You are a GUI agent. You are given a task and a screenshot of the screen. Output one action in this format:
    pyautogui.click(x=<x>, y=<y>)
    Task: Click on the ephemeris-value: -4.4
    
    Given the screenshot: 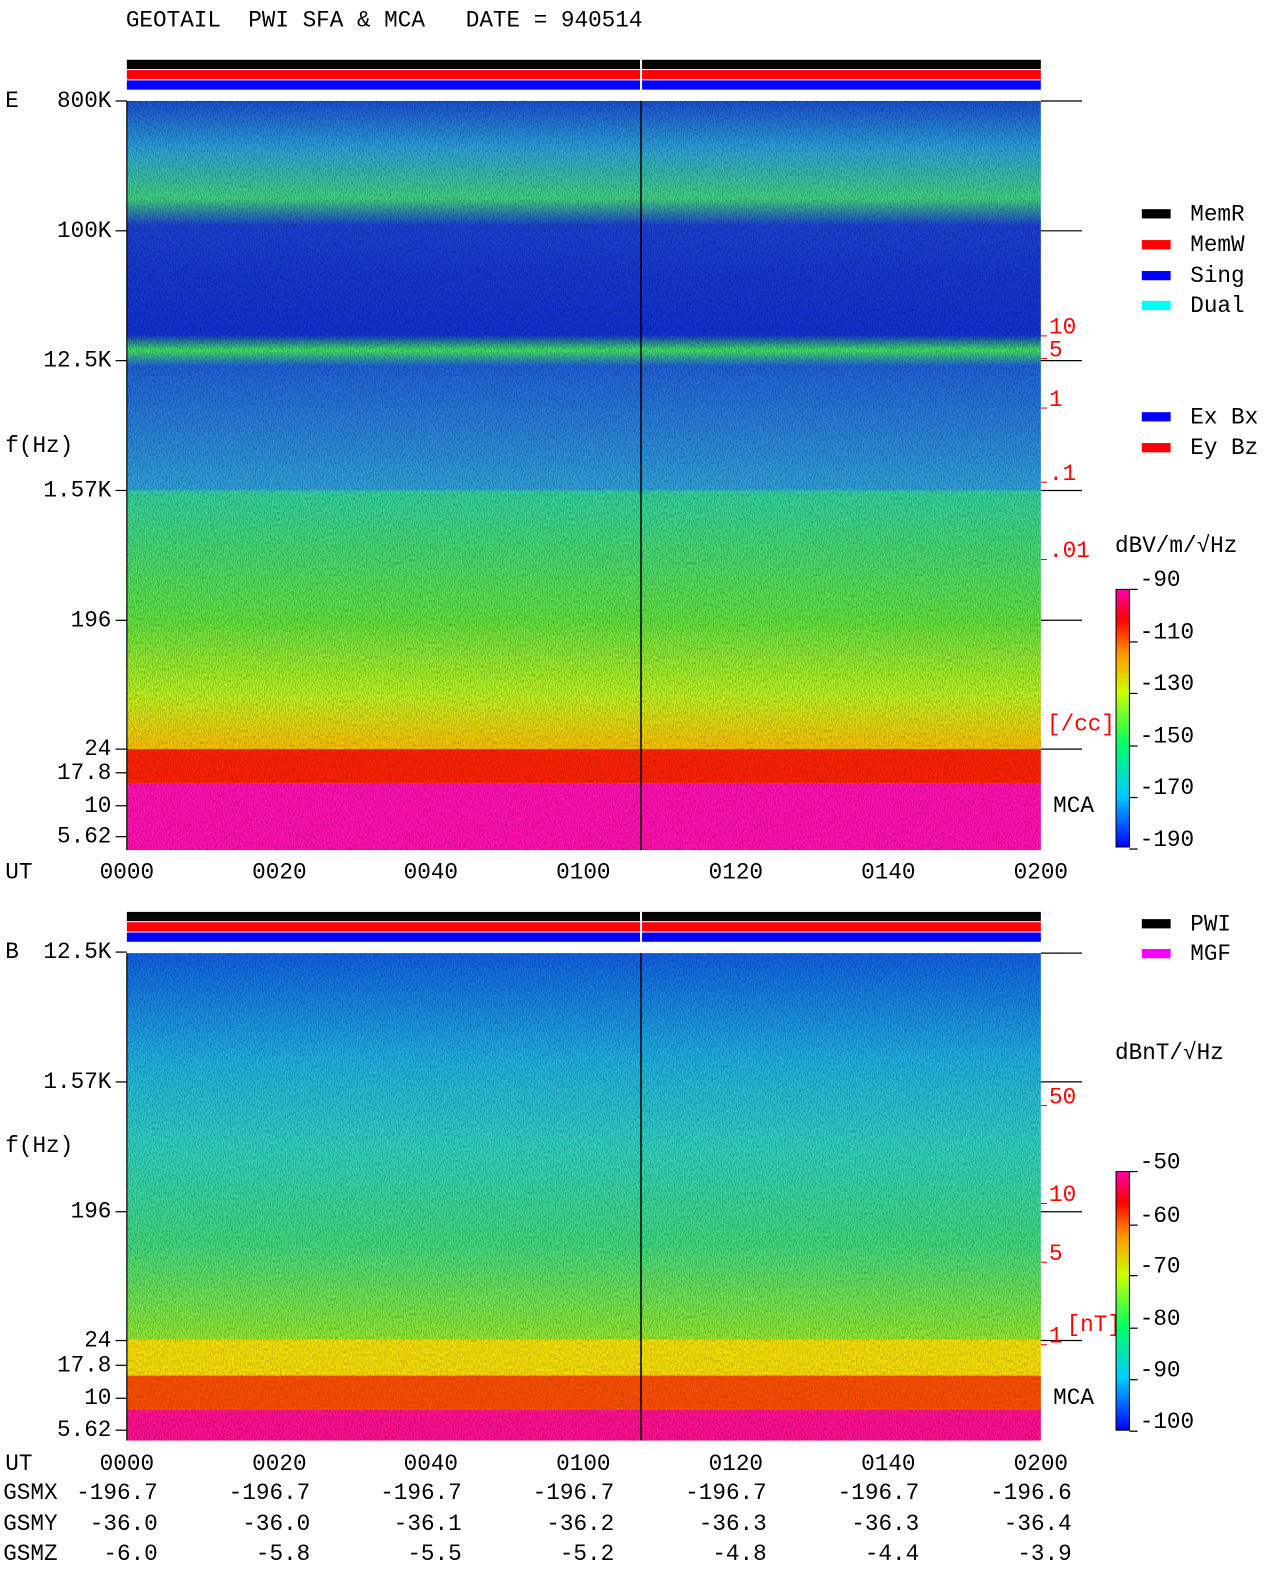 What is the action you would take?
    pyautogui.click(x=892, y=1554)
    